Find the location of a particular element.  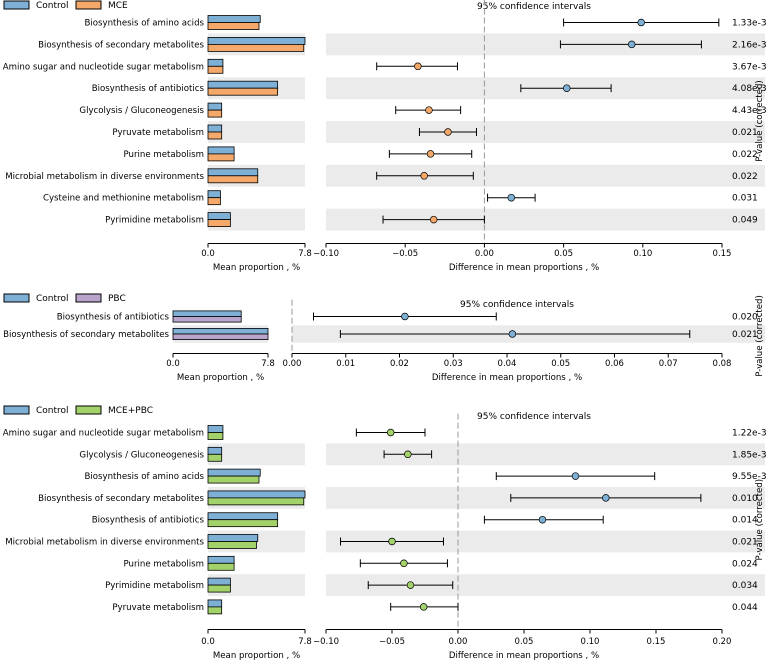

diff-axis-label: Difference in mean proportions , % is located at coordinates (524, 268).